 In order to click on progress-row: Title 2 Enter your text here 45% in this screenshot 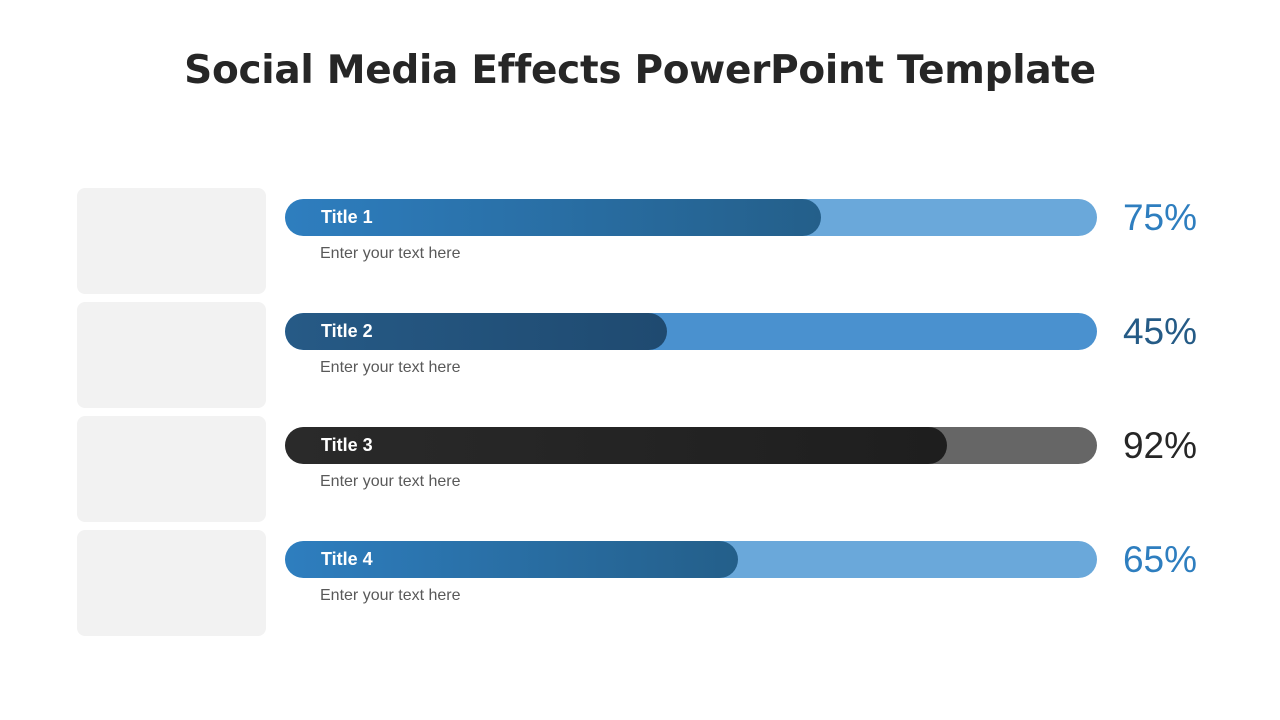, I will do `click(640, 355)`.